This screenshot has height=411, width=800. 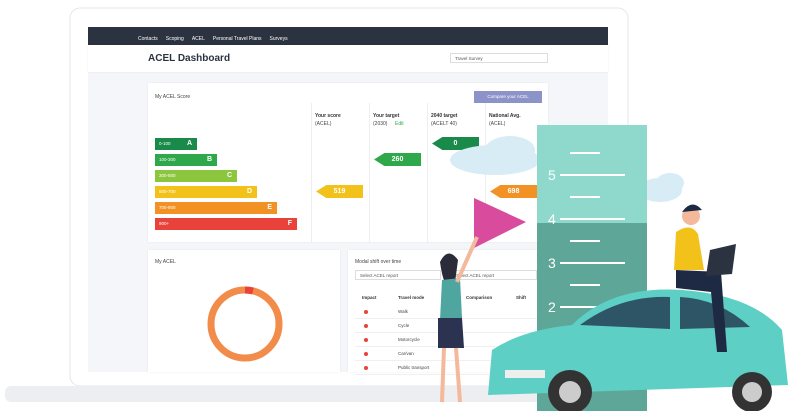 I want to click on table-header: Shift, so click(x=521, y=297).